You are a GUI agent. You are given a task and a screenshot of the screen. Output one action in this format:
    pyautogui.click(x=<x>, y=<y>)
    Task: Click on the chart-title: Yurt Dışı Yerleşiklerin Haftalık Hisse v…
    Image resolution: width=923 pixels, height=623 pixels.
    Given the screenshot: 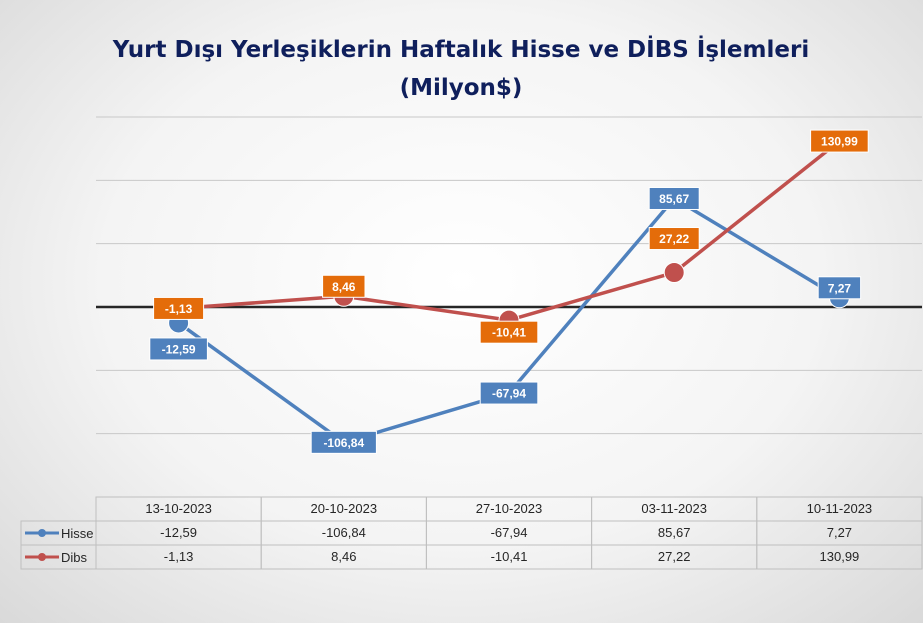 What is the action you would take?
    pyautogui.click(x=460, y=49)
    